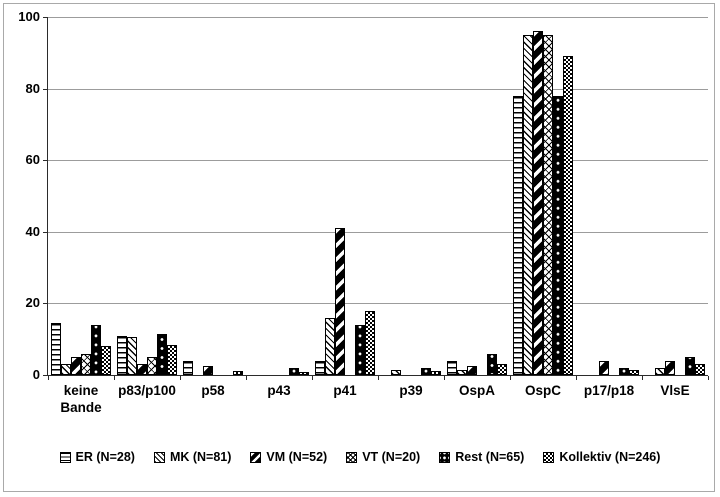 This screenshot has width=720, height=497. Describe the element at coordinates (675, 390) in the screenshot. I see `x-category-label-vlse: VlsE` at that location.